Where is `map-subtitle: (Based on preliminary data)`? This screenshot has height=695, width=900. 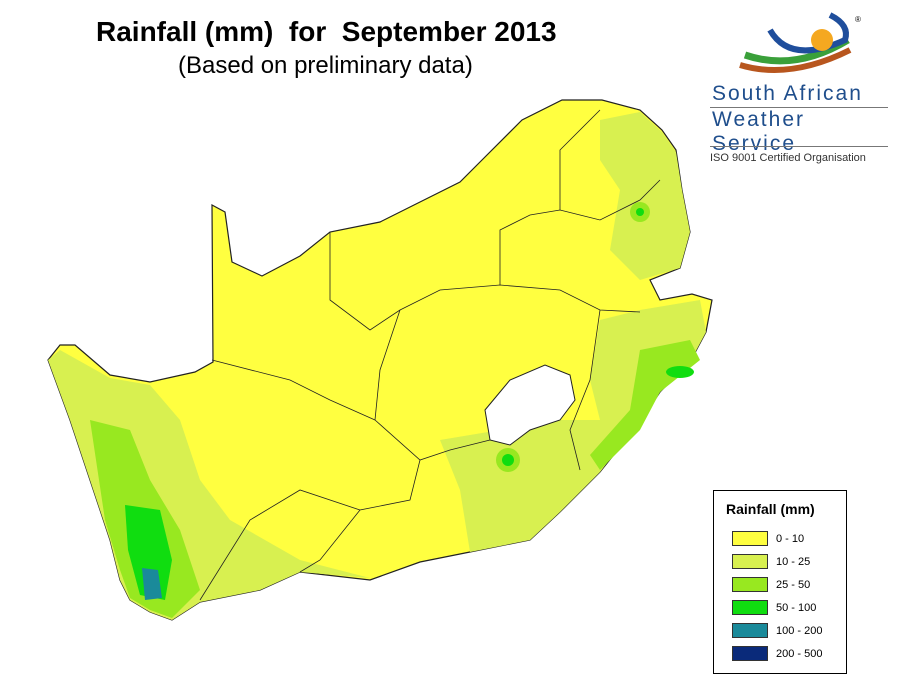 map-subtitle: (Based on preliminary data) is located at coordinates (325, 65).